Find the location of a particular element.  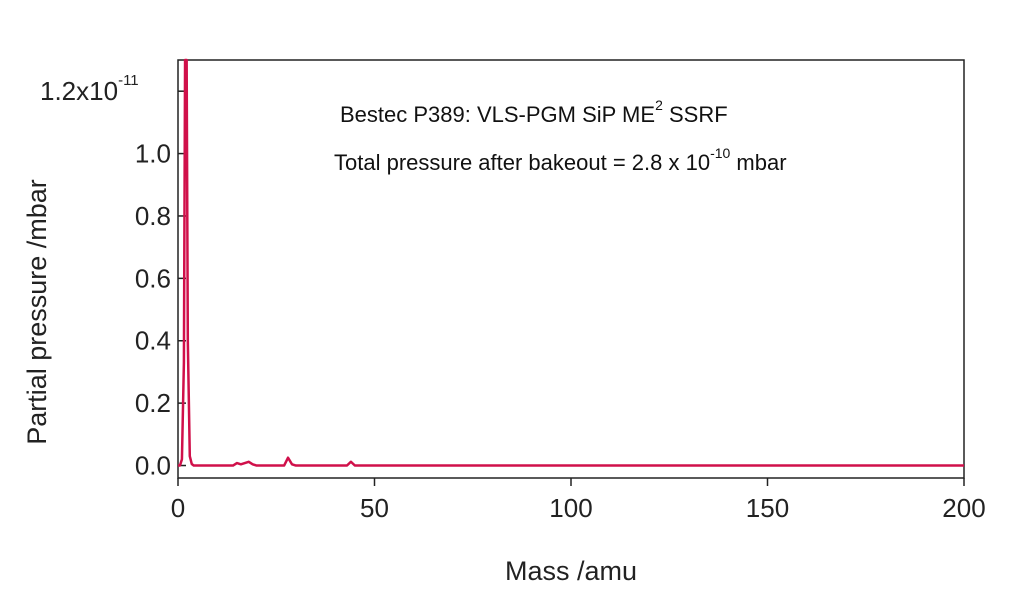

x-tick-label: 0 is located at coordinates (178, 508).